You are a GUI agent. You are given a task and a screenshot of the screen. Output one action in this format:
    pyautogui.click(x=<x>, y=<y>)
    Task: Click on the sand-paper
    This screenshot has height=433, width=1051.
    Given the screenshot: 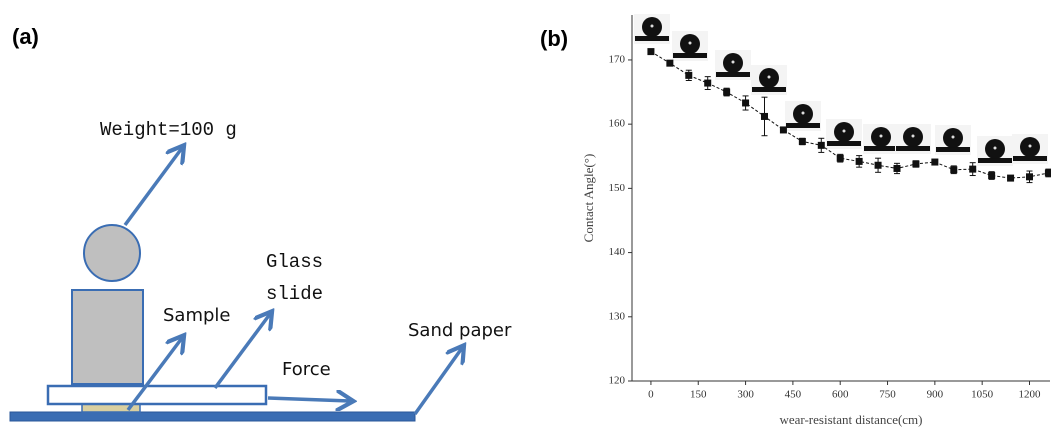 What is the action you would take?
    pyautogui.click(x=212, y=416)
    